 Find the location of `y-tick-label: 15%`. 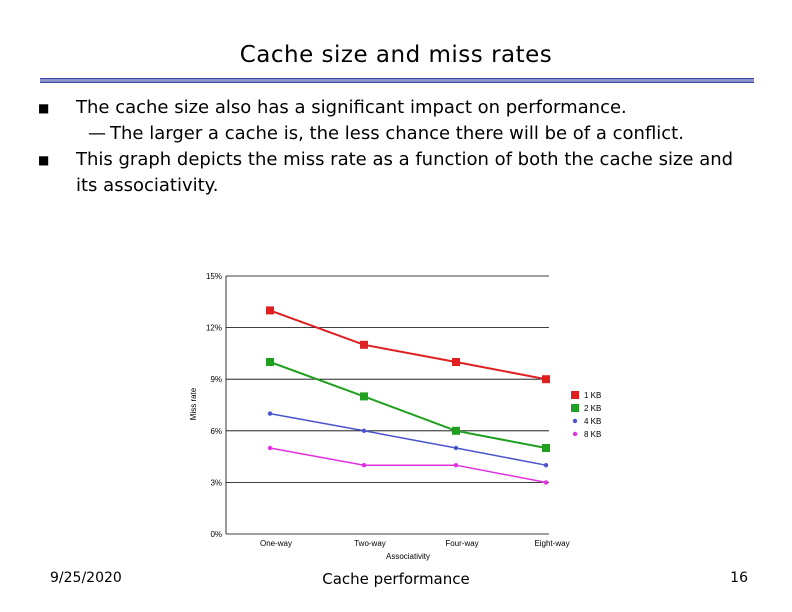

y-tick-label: 15% is located at coordinates (214, 276).